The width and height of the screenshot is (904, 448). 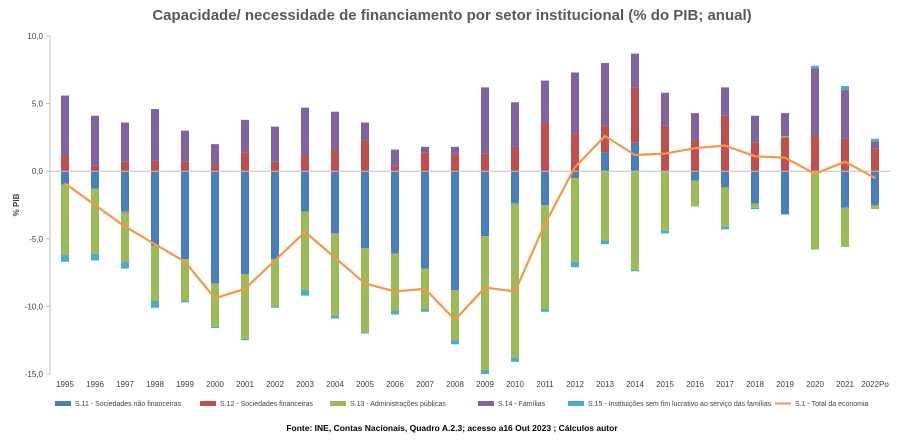 I want to click on x-tick-label: 1995, so click(x=65, y=384).